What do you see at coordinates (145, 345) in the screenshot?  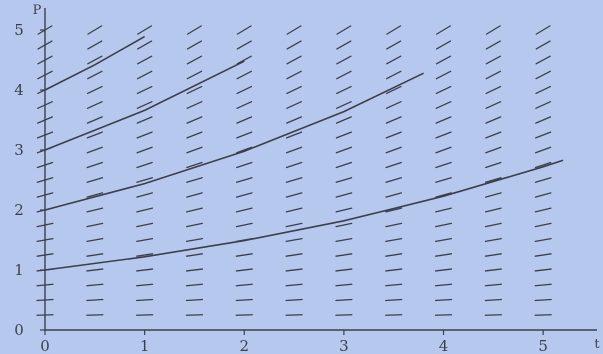 I see `x-tick-label: 1` at bounding box center [145, 345].